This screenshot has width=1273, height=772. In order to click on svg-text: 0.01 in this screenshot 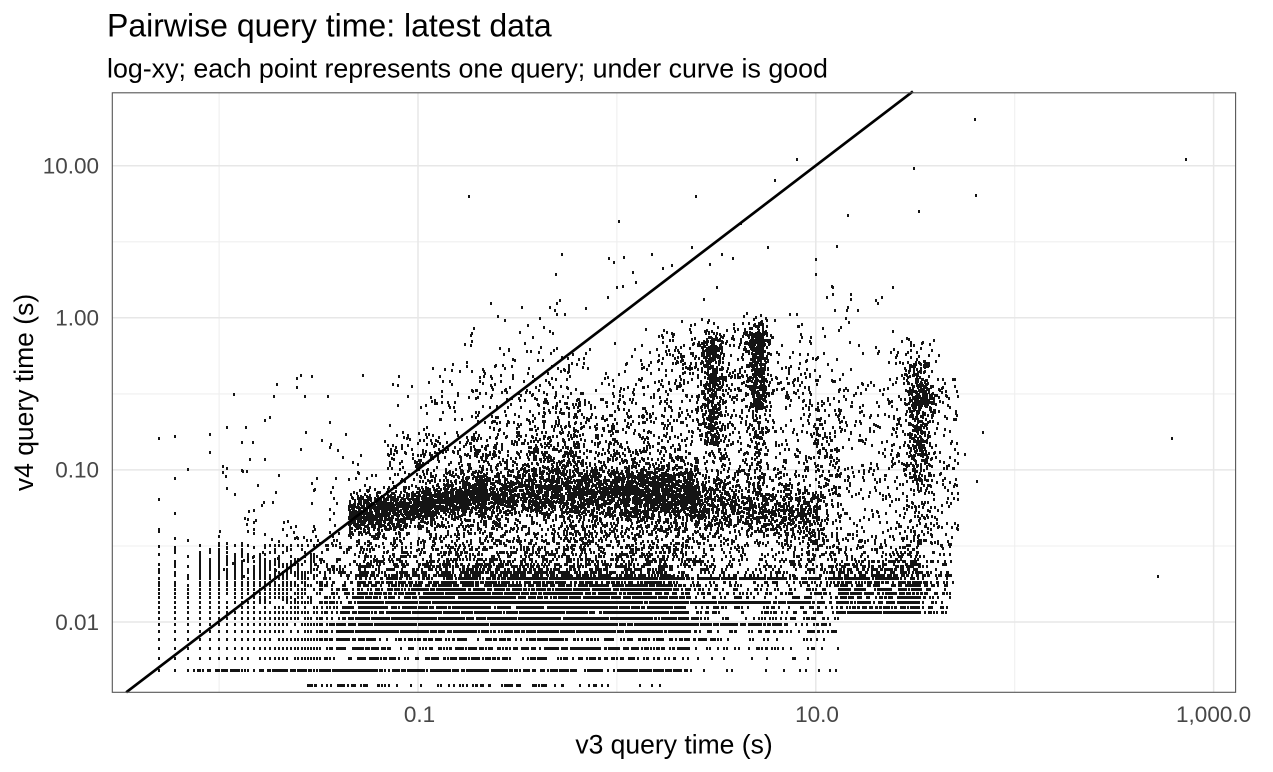, I will do `click(77, 622)`.